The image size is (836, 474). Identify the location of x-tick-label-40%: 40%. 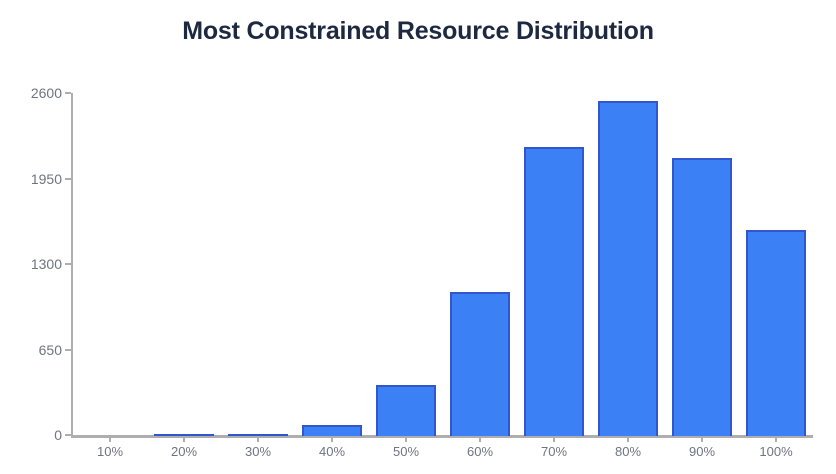
(332, 451).